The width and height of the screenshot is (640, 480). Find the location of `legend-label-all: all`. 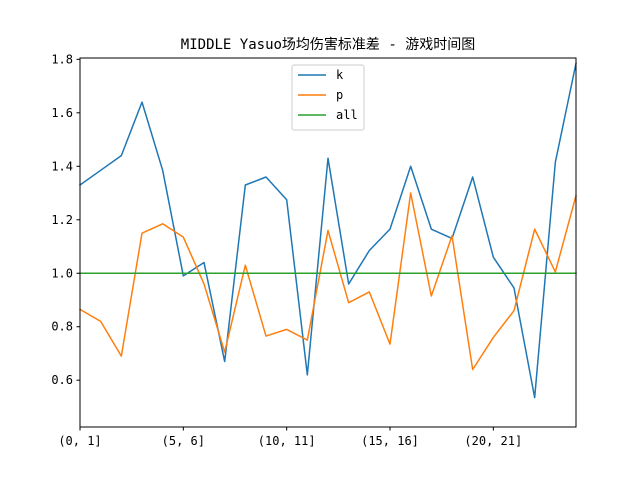

legend-label-all: all is located at coordinates (347, 115).